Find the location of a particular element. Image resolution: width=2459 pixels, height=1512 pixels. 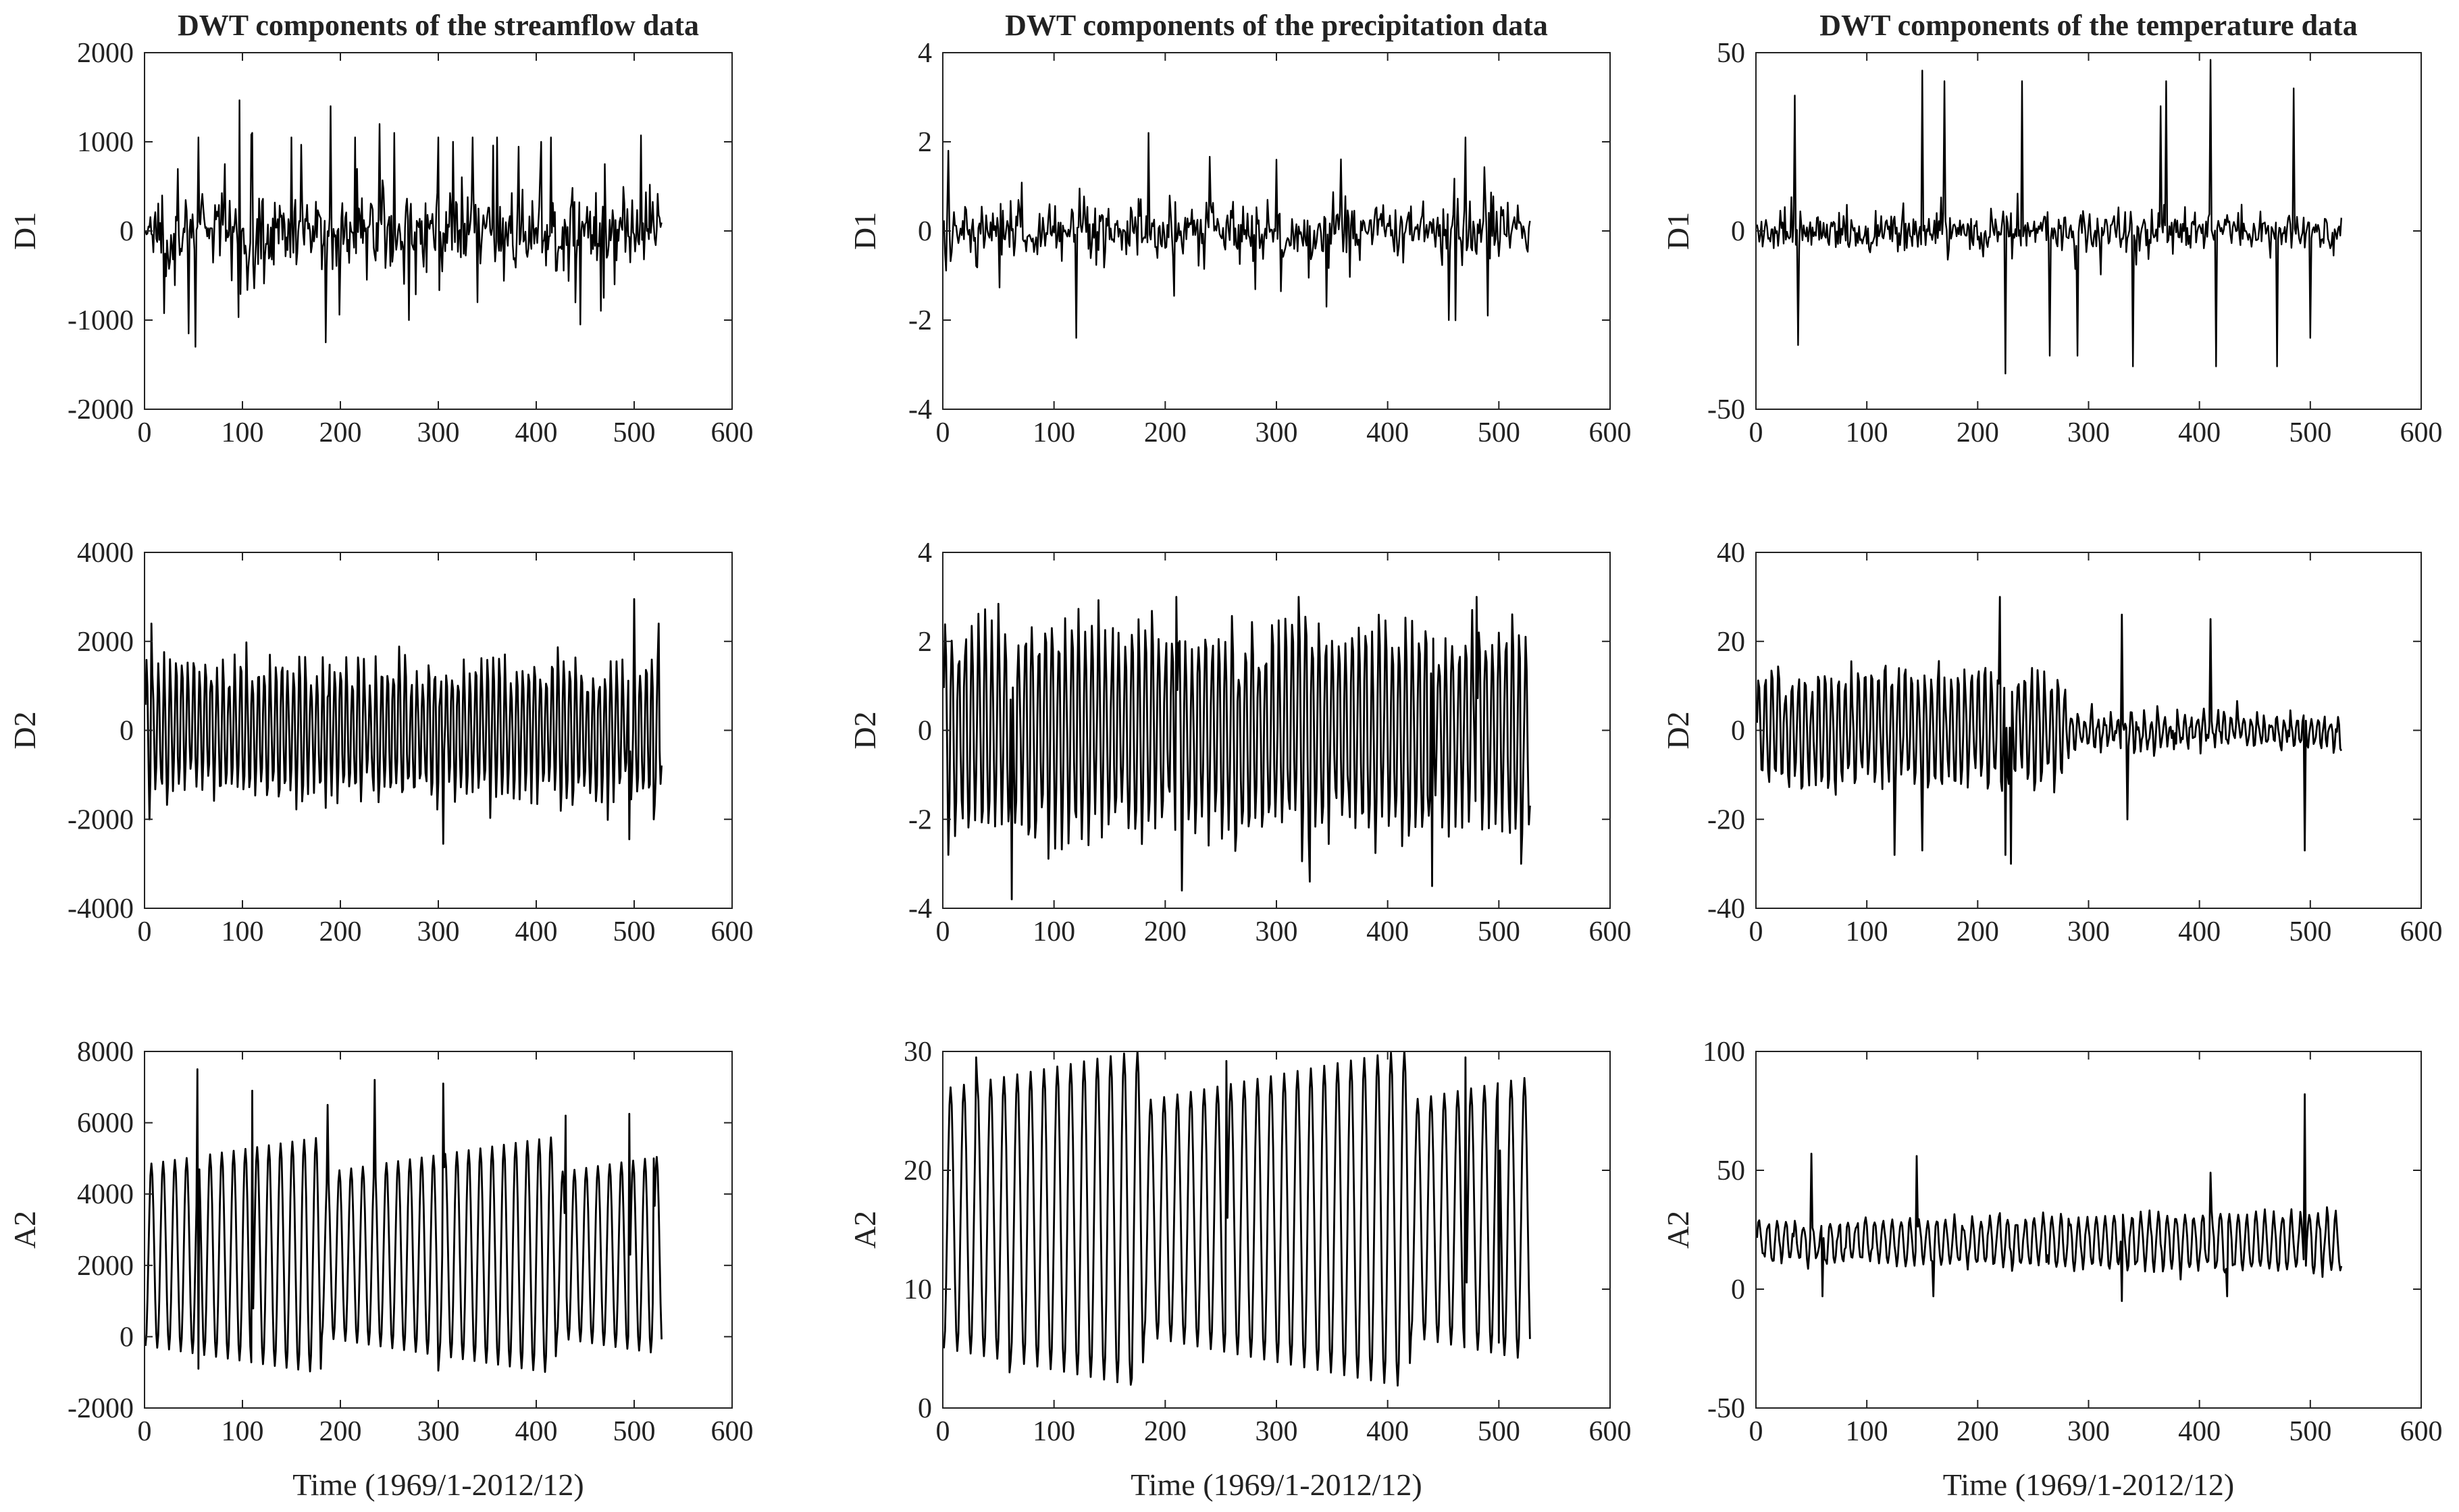

panel-1-3-ytick-label: -50 is located at coordinates (1726, 409).